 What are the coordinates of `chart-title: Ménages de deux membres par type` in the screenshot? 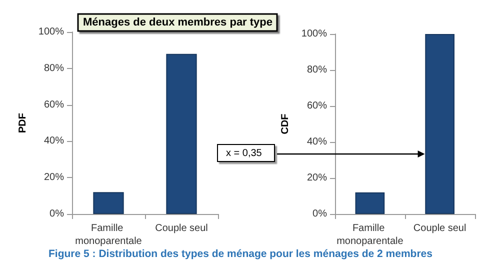 It's located at (178, 22).